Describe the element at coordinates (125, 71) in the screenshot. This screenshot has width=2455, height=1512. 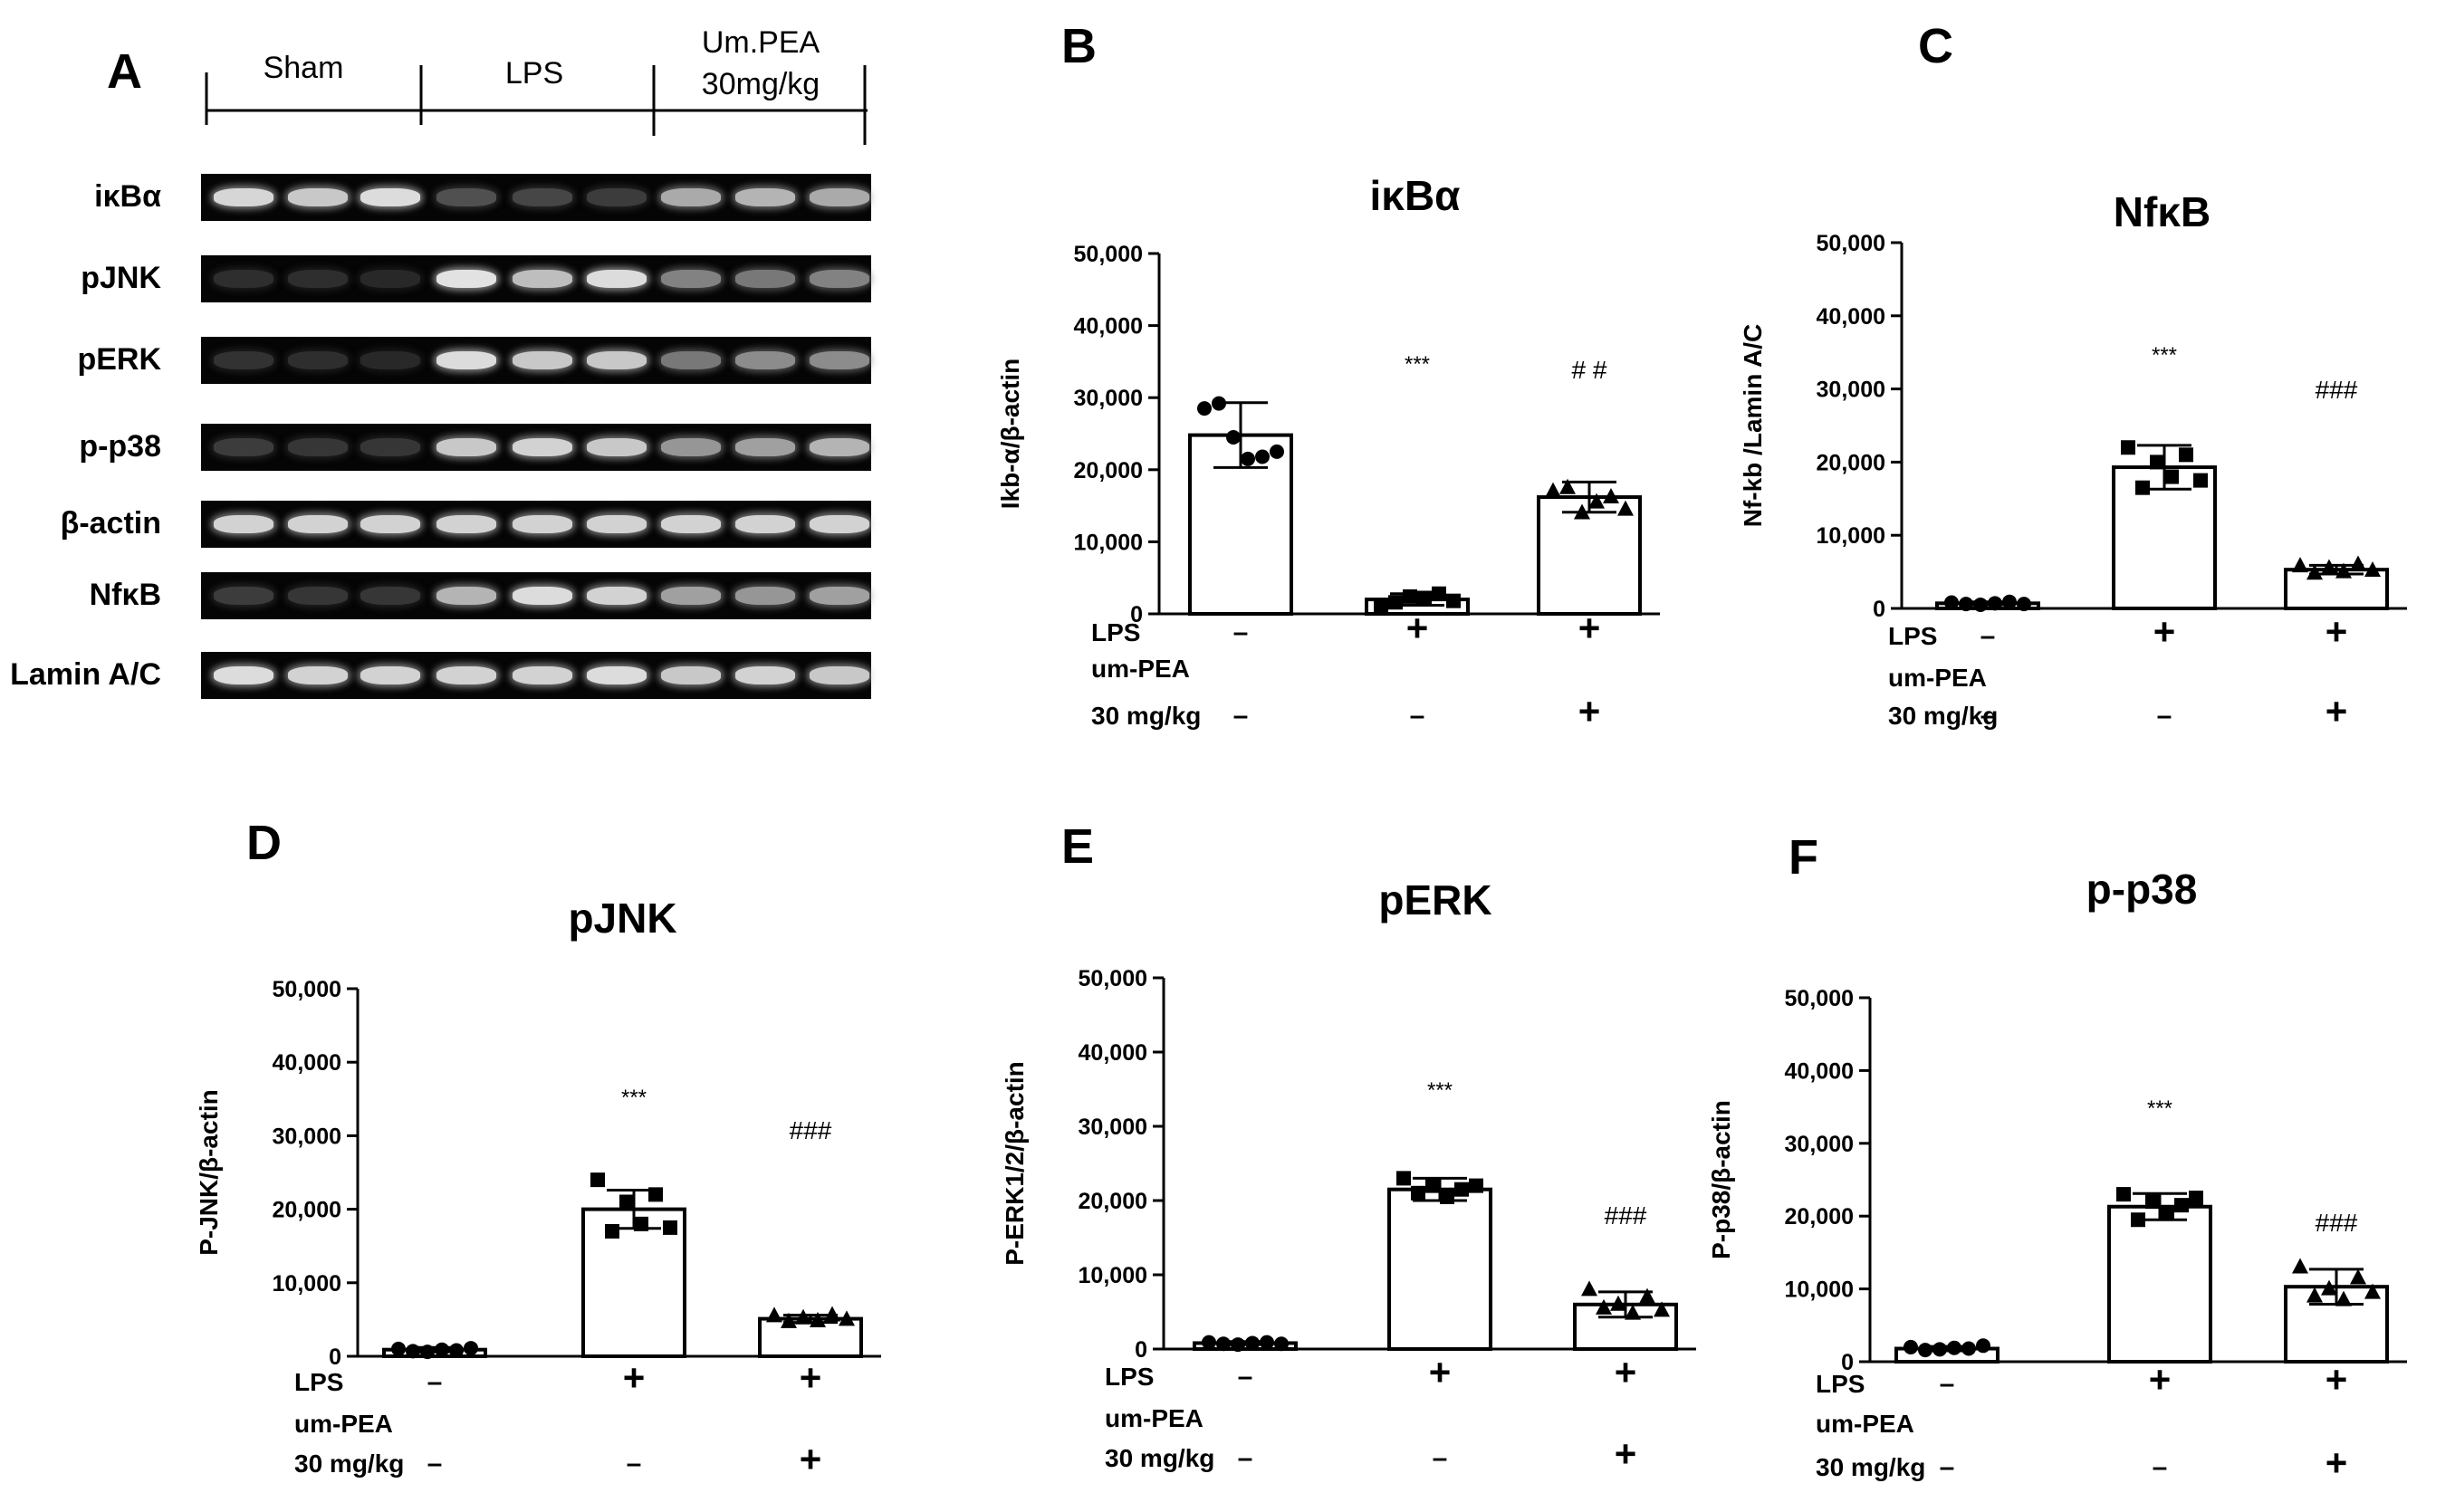
I see `panel-letter-a: A` at that location.